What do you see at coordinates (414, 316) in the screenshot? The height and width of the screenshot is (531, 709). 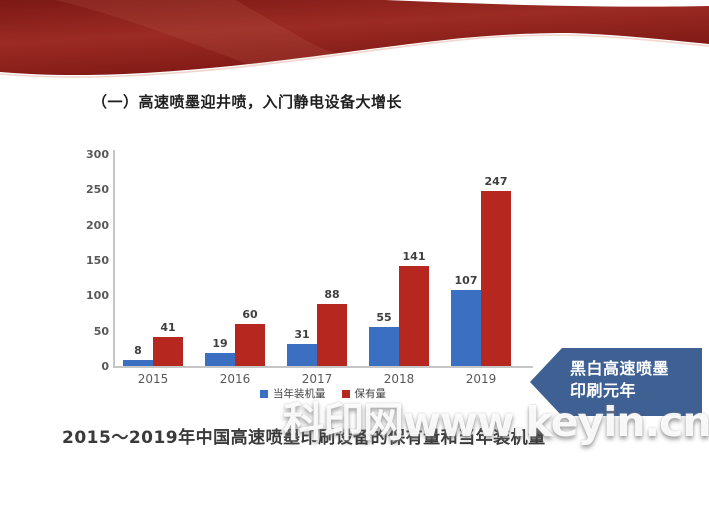 I see `bar-保有量-2018` at bounding box center [414, 316].